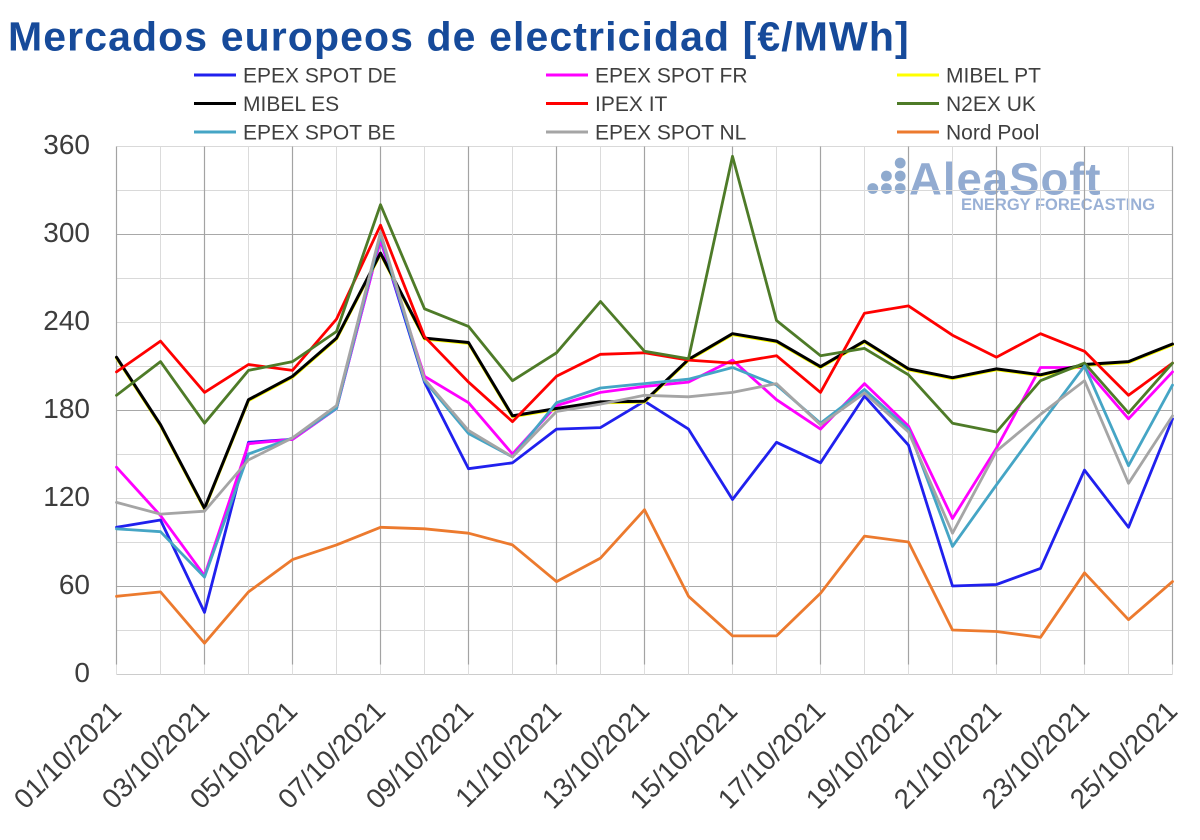 The width and height of the screenshot is (1200, 840). Describe the element at coordinates (1058, 205) in the screenshot. I see `svg-text: ENERGY FORECASTING` at that location.